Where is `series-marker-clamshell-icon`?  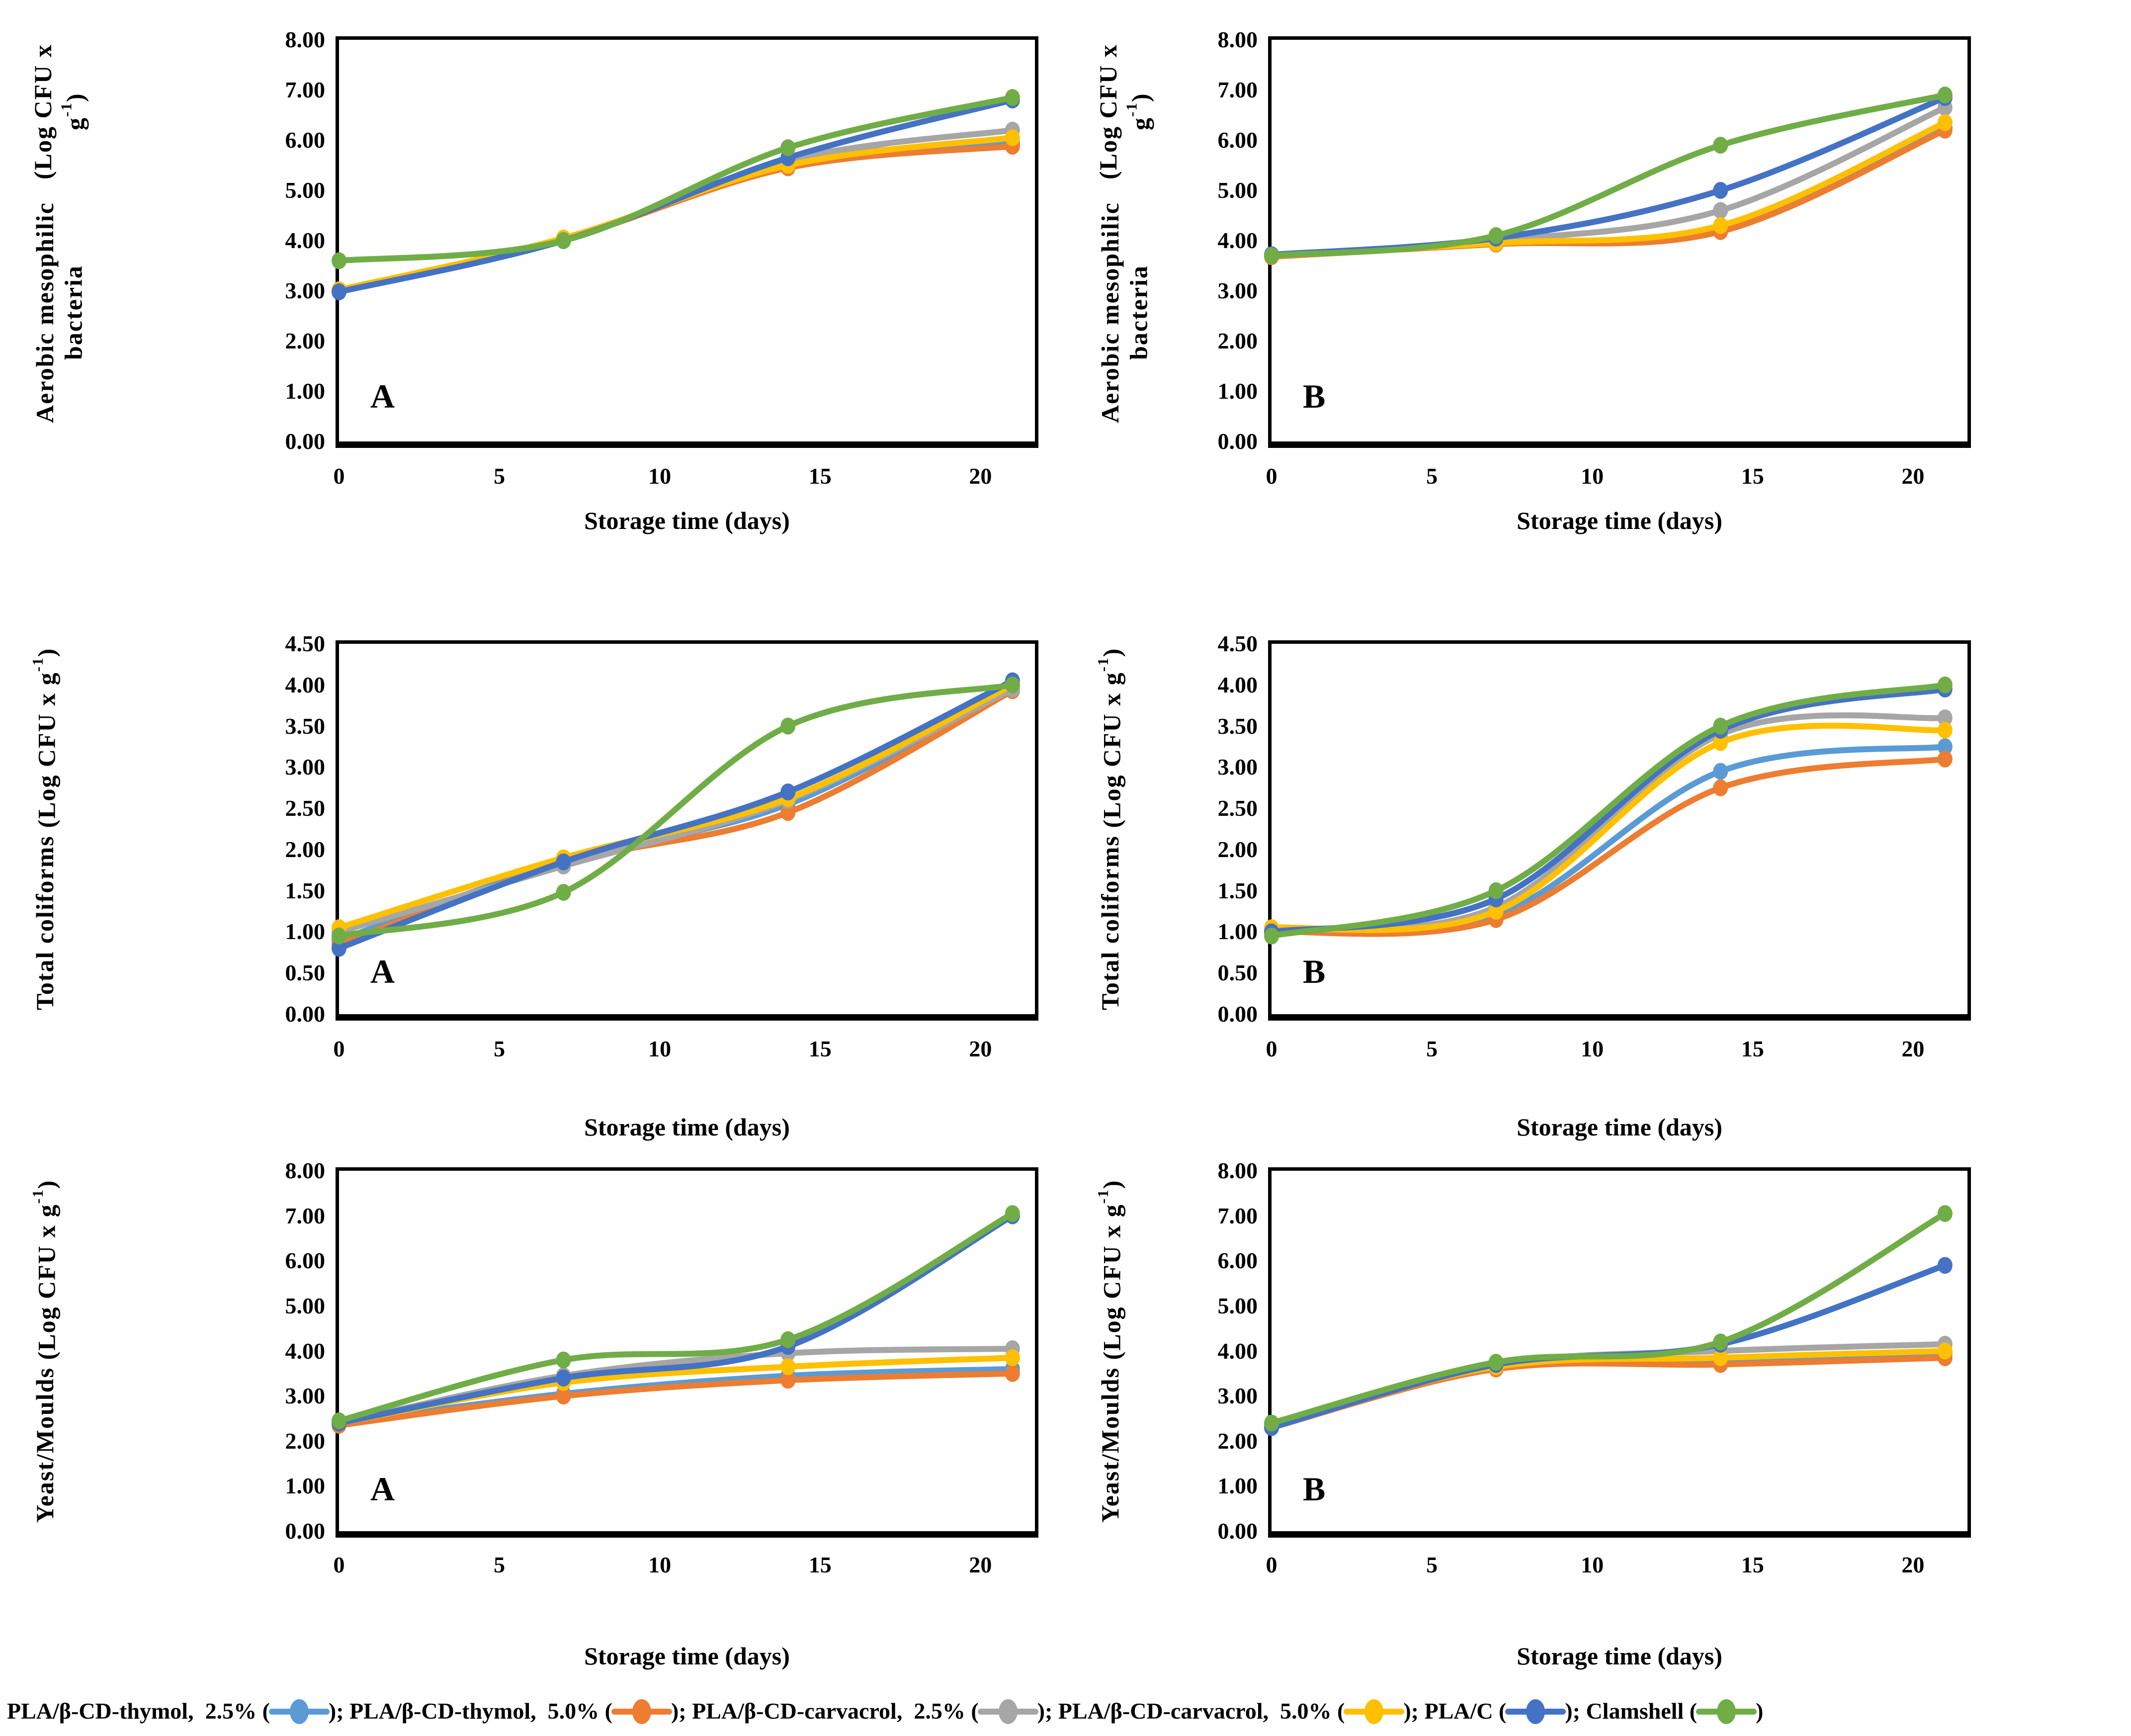 series-marker-clamshell-icon is located at coordinates (1727, 1711).